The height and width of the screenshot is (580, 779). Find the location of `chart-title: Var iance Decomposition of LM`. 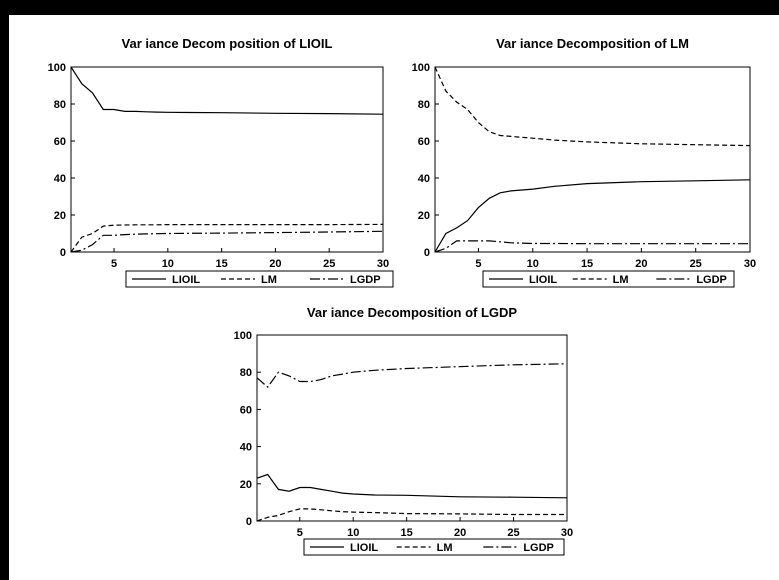

chart-title: Var iance Decomposition of LM is located at coordinates (592, 43).